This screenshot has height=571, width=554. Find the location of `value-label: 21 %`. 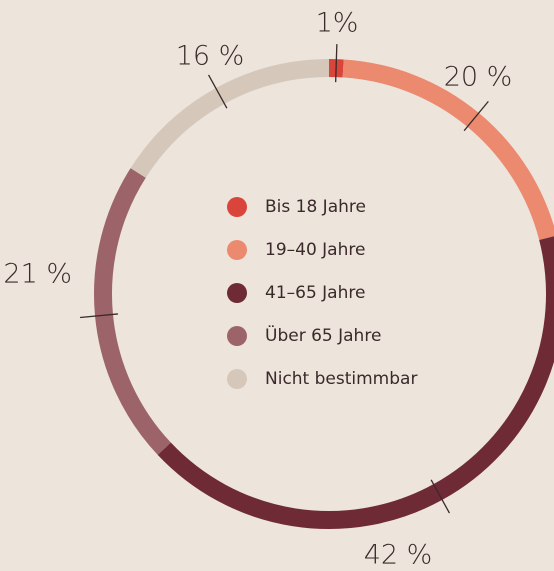

value-label: 21 % is located at coordinates (37, 274).